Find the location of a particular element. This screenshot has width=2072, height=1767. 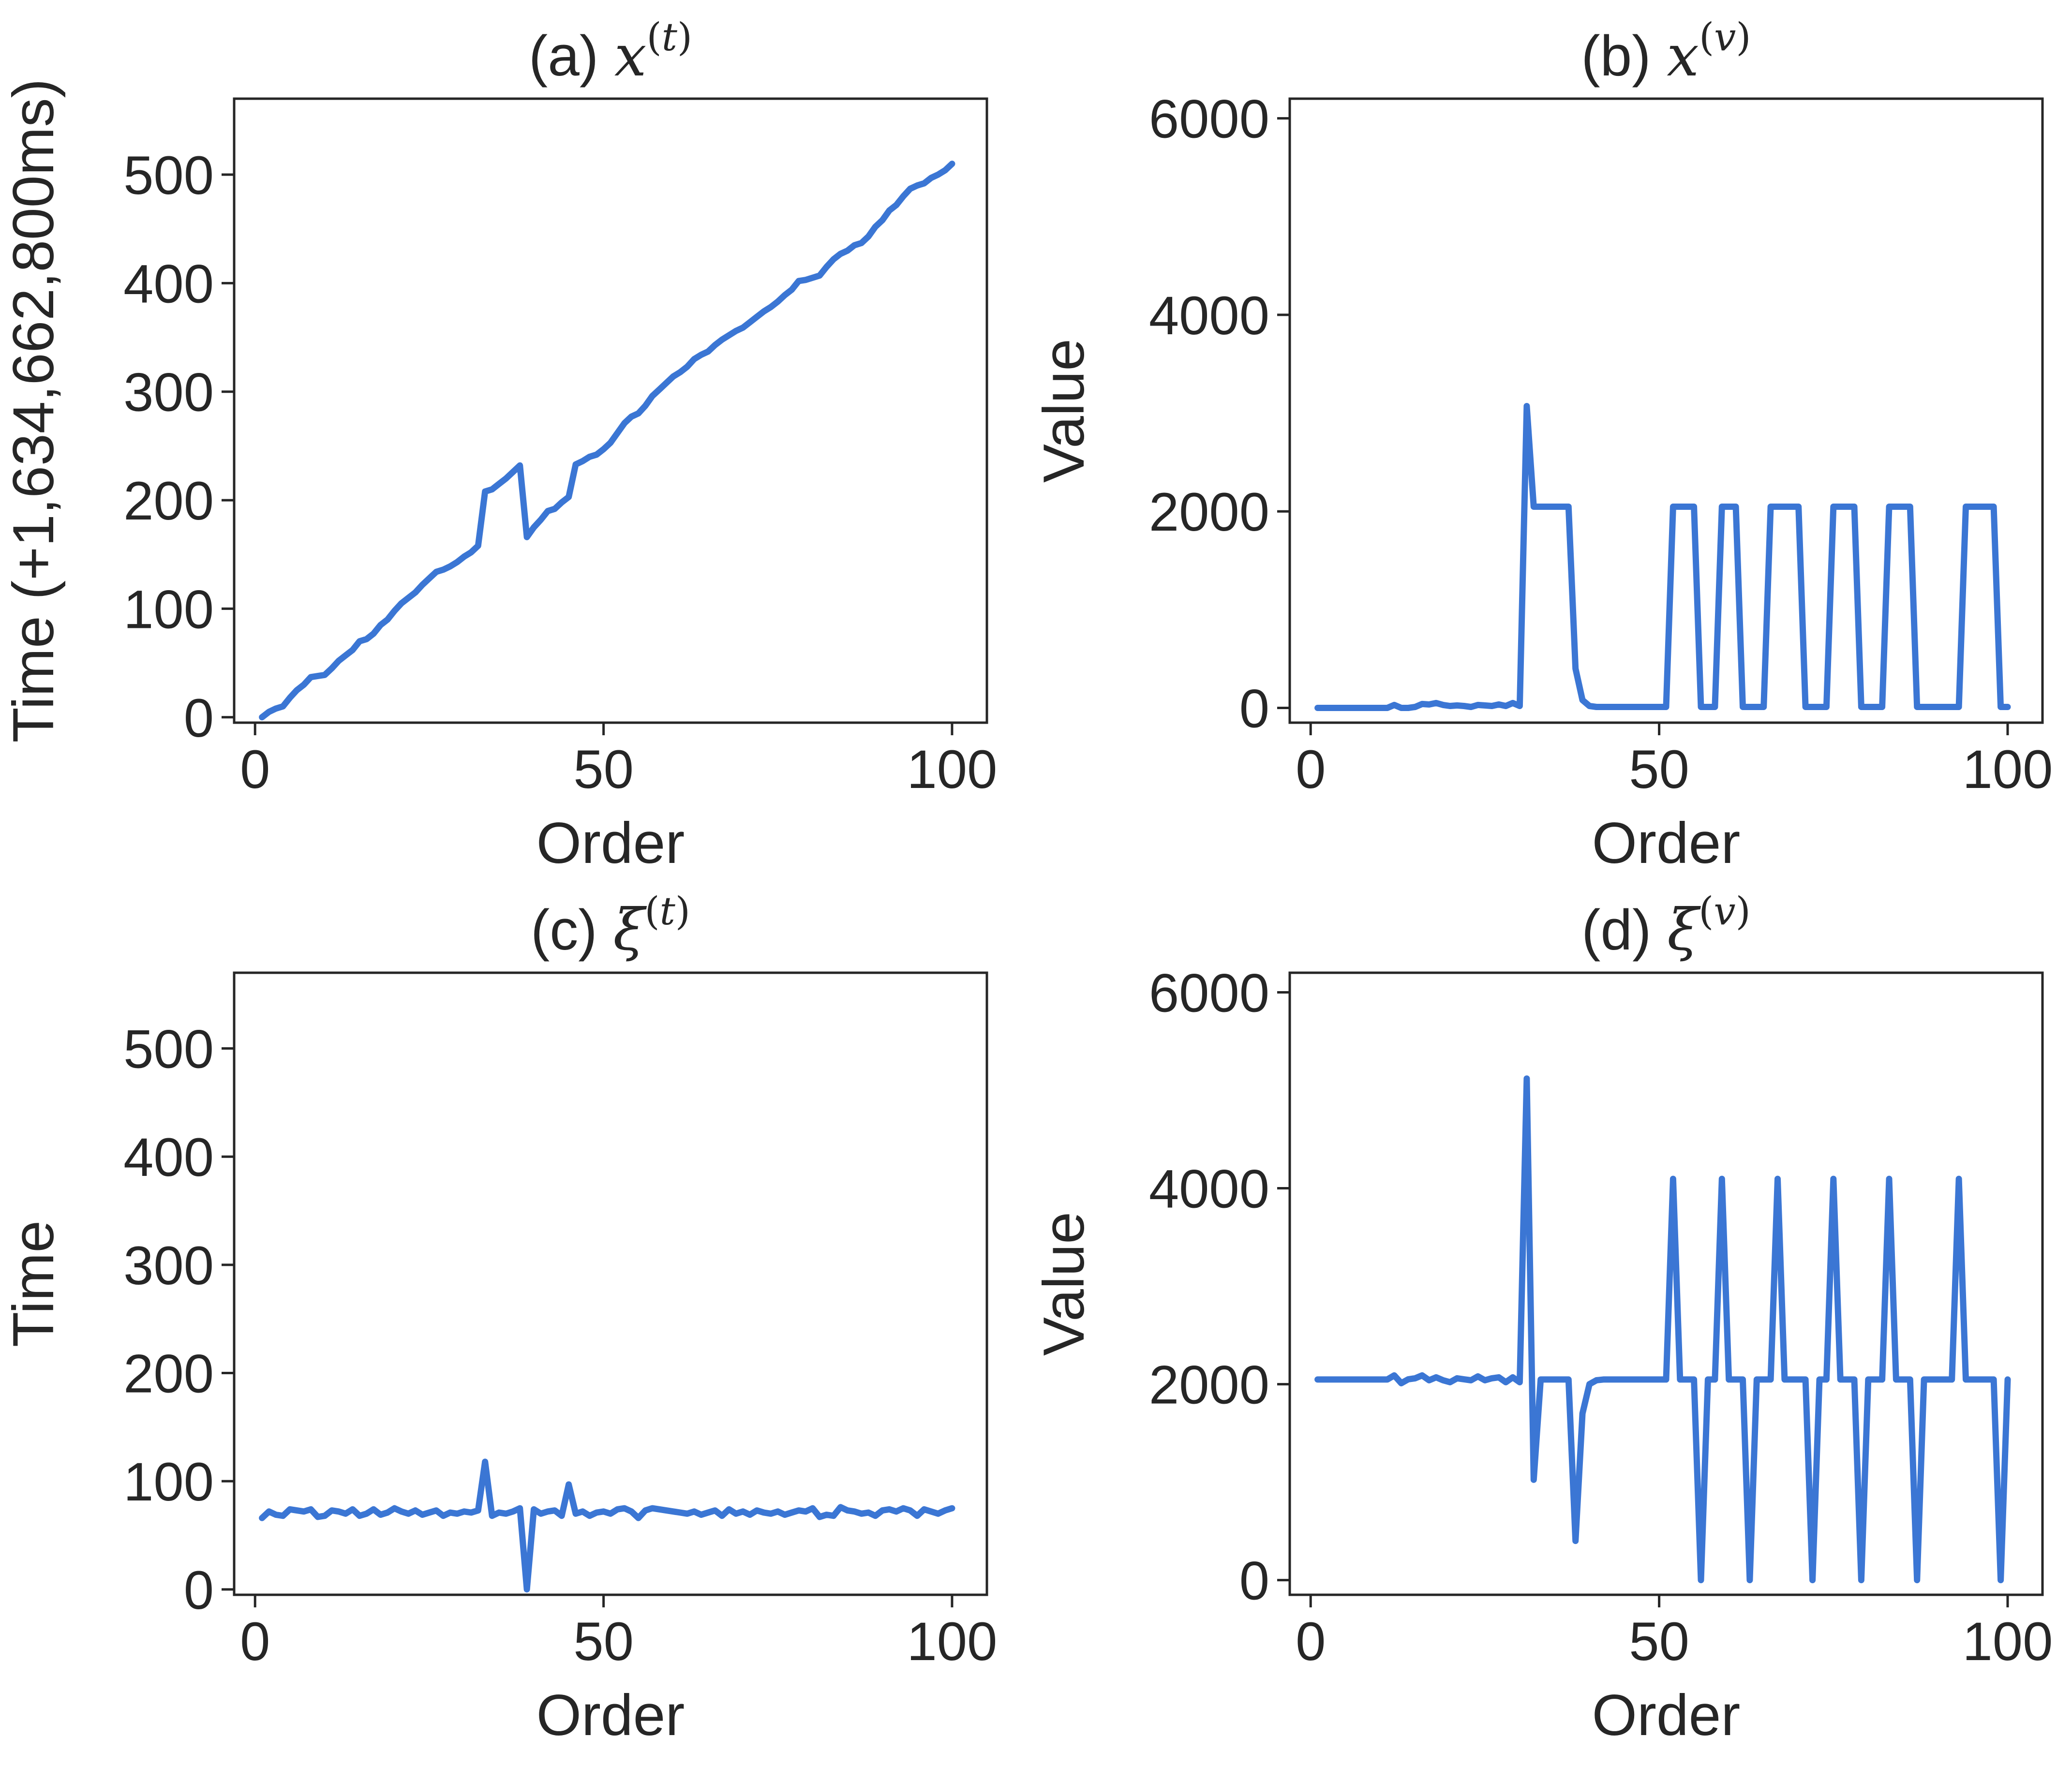

title-prefix-d: (d) is located at coordinates (1624, 930).